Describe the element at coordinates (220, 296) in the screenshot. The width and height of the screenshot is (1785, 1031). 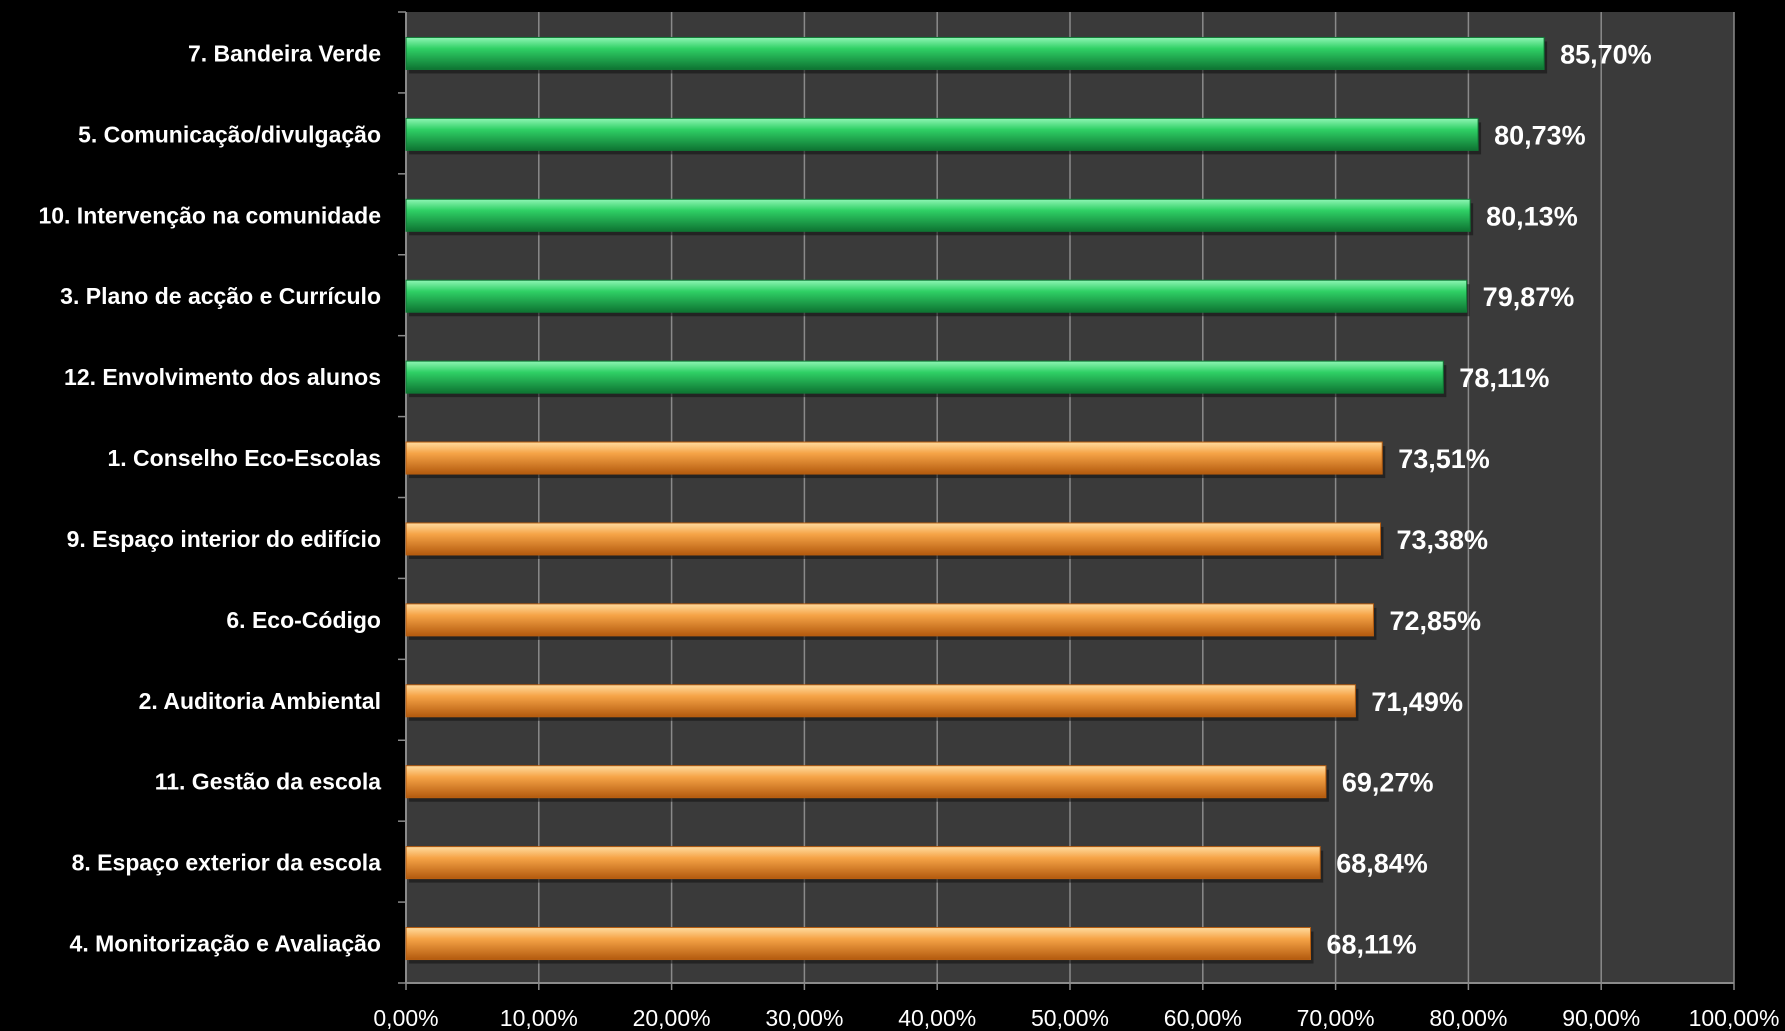
I see `category-label: 3. Plano de acção e Currículo` at that location.